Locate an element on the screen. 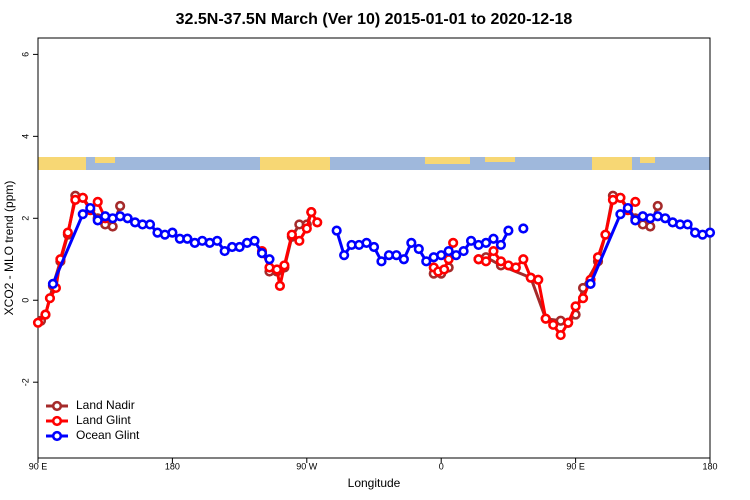 The image size is (750, 500). legend-label: Ocean Glint is located at coordinates (108, 435).